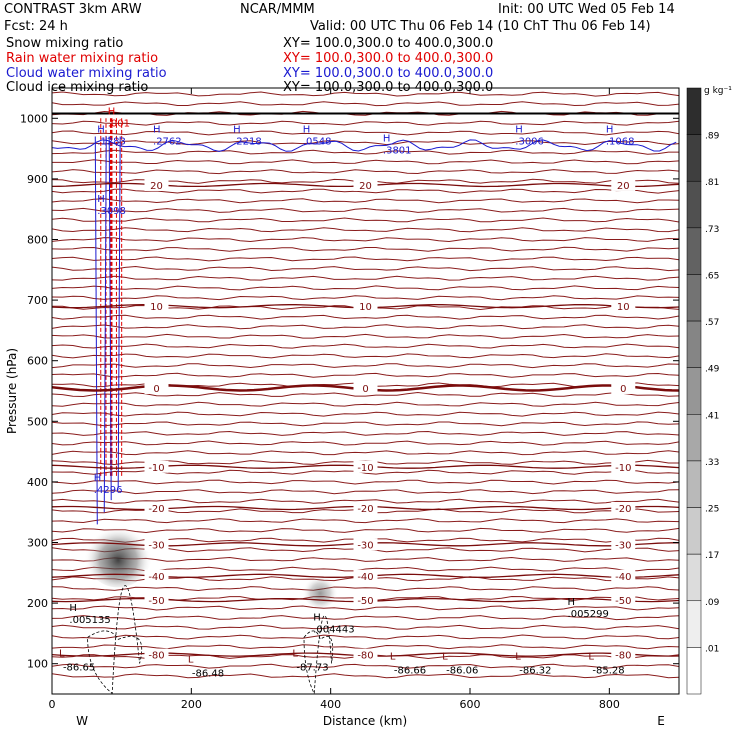 The width and height of the screenshot is (740, 740). Describe the element at coordinates (318, 654) in the screenshot. I see `cloud-ice-contour` at that location.